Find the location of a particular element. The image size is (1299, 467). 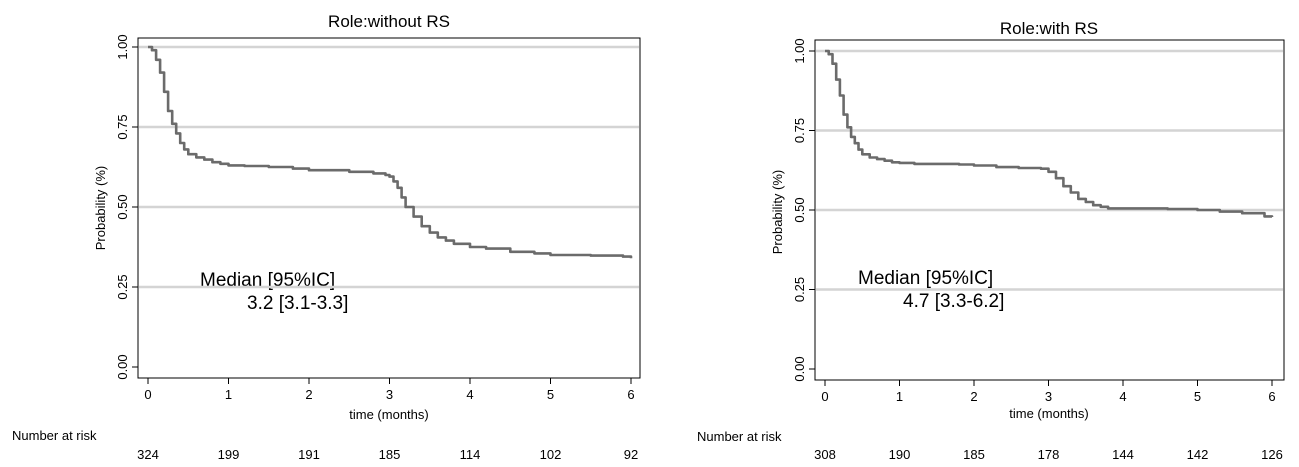

risk-count: 142 is located at coordinates (1198, 454).